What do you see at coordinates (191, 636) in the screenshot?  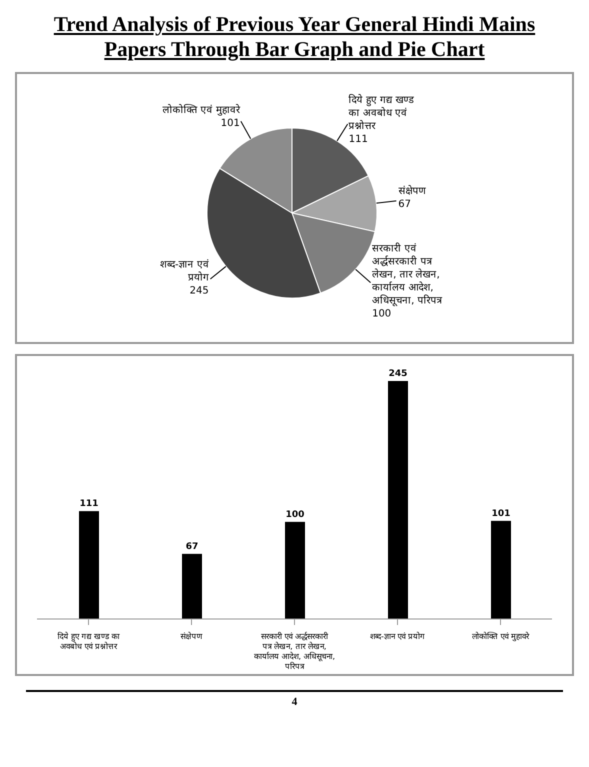 I see `x-tick-label: संक्षेपण` at bounding box center [191, 636].